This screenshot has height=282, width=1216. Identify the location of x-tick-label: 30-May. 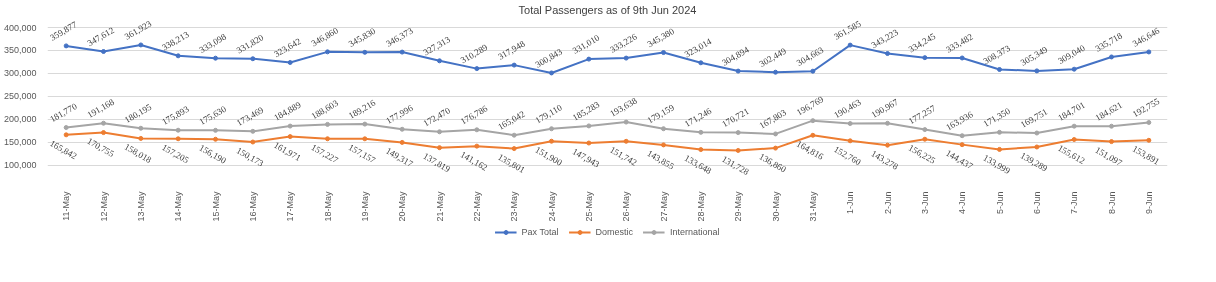
(775, 206).